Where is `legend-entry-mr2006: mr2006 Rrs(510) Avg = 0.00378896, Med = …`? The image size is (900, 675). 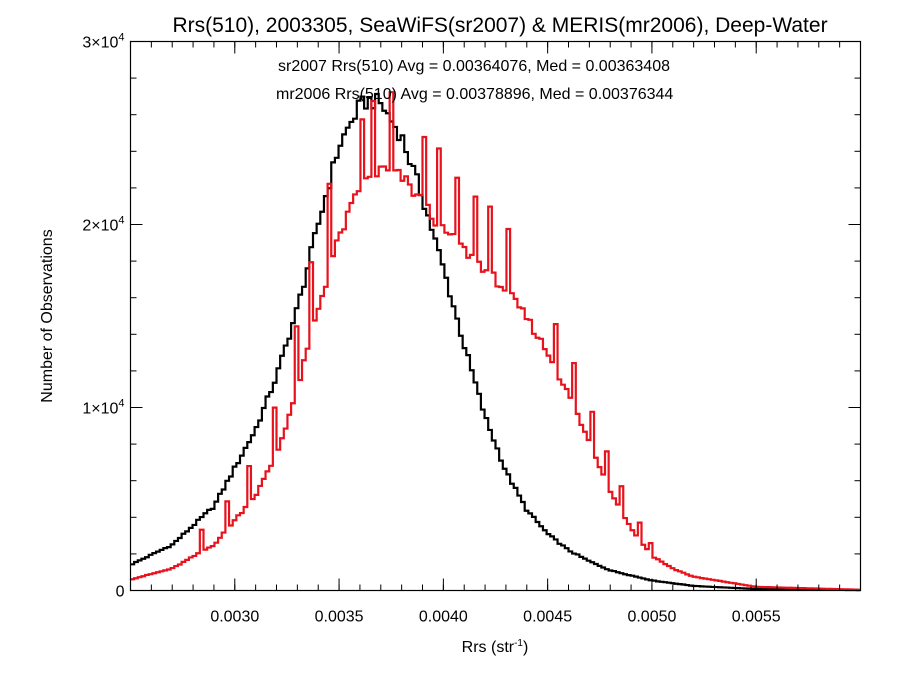 legend-entry-mr2006: mr2006 Rrs(510) Avg = 0.00378896, Med = … is located at coordinates (474, 94).